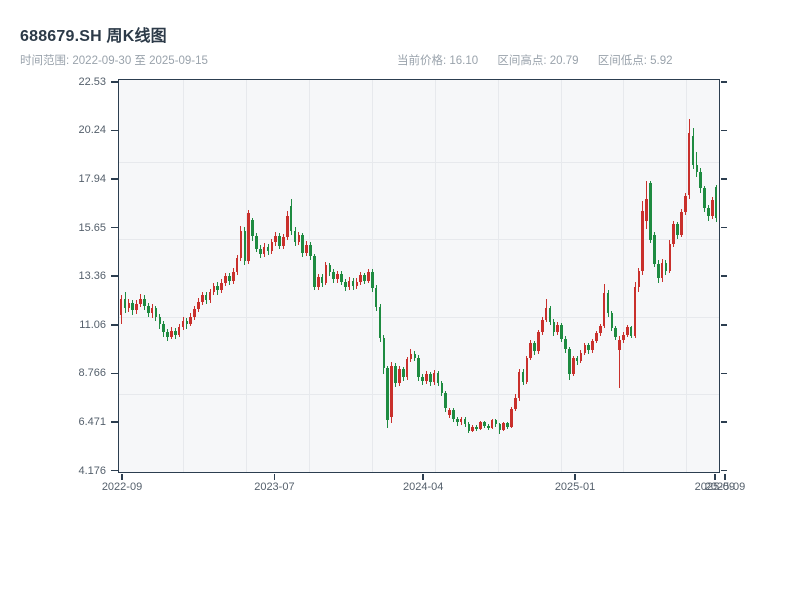  What do you see at coordinates (92, 324) in the screenshot?
I see `y-tick-label: 11.06` at bounding box center [92, 324].